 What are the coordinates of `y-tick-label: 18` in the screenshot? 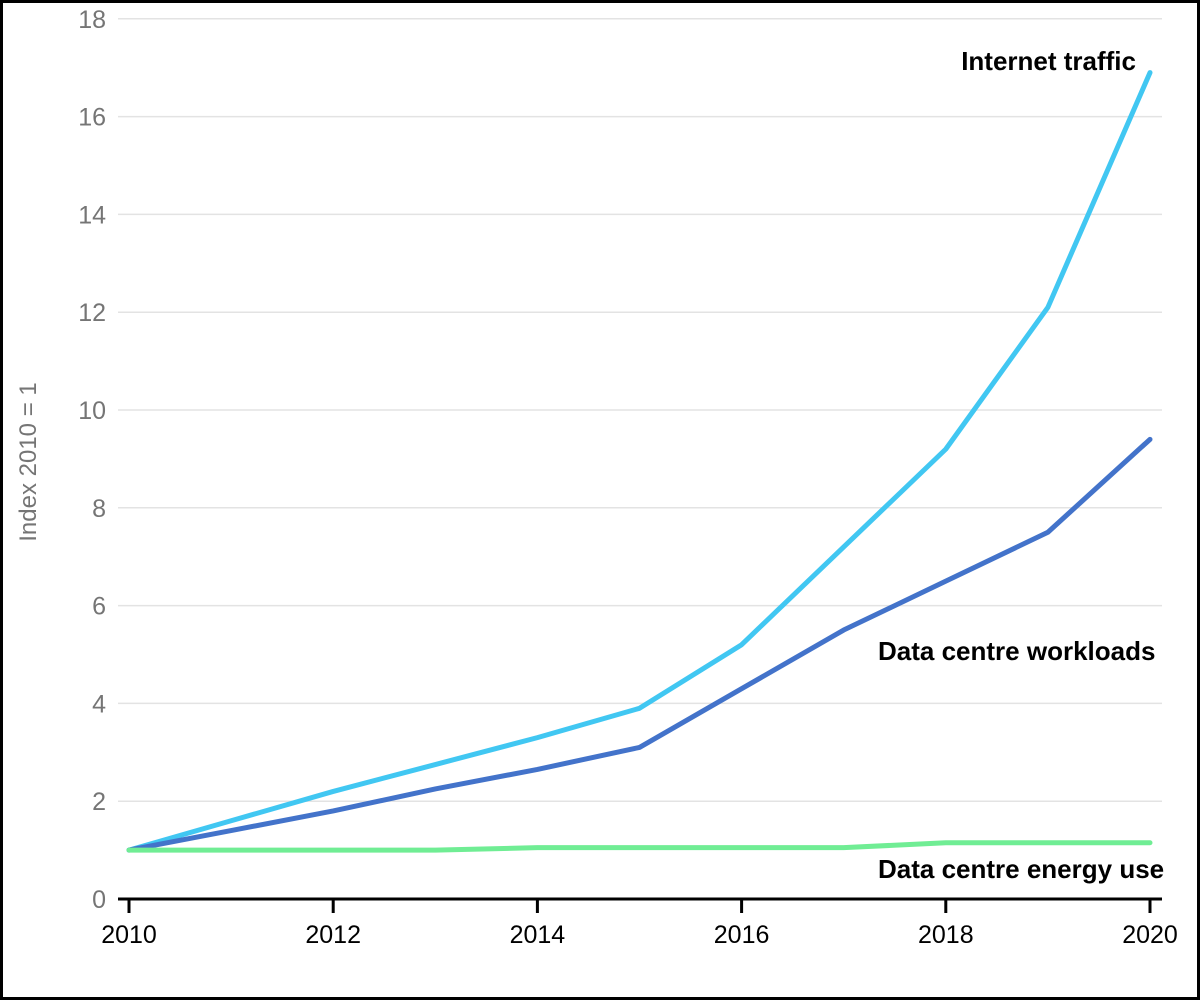 It's located at (92, 20).